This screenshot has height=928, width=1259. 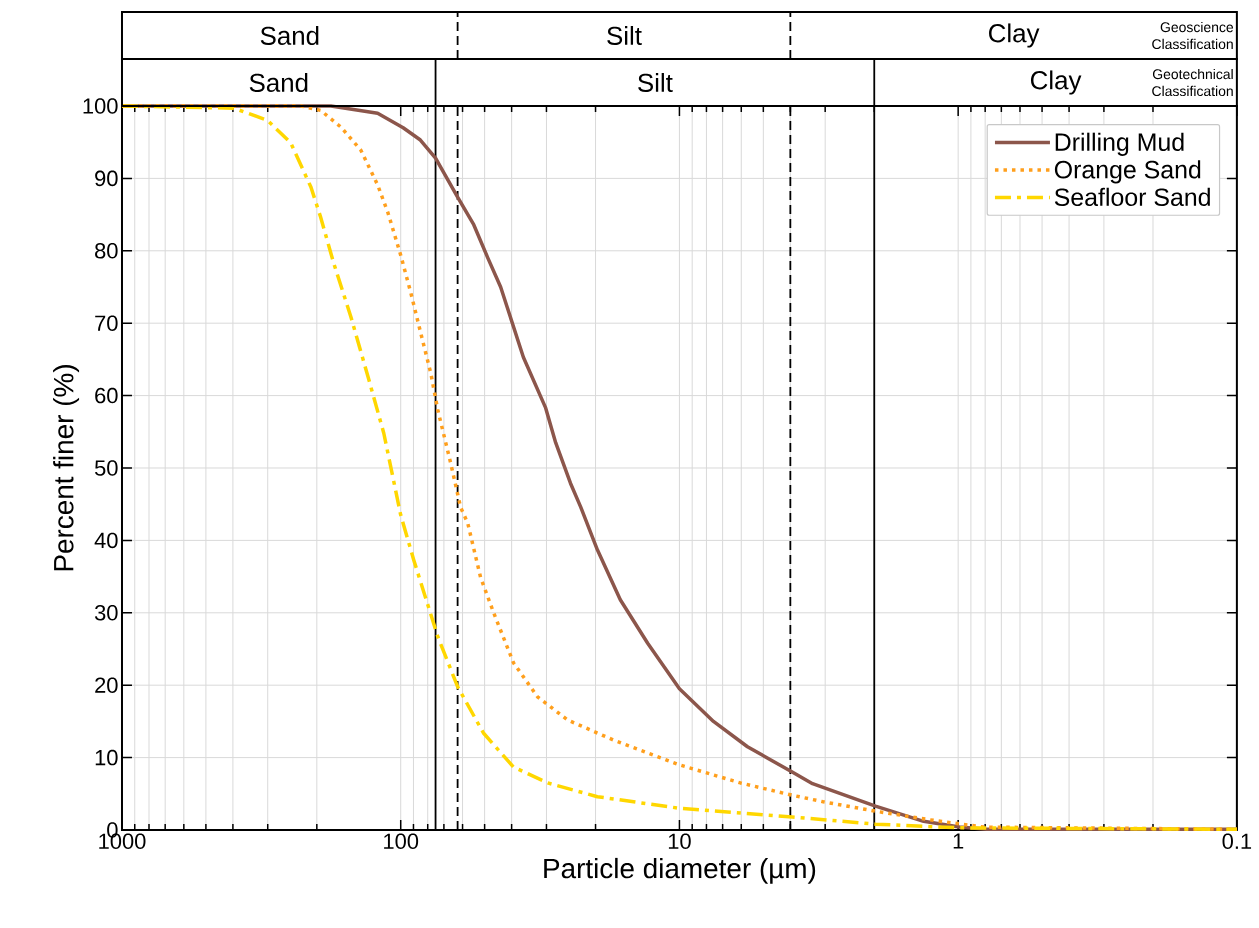 What do you see at coordinates (106, 395) in the screenshot?
I see `y-tick-label: 60` at bounding box center [106, 395].